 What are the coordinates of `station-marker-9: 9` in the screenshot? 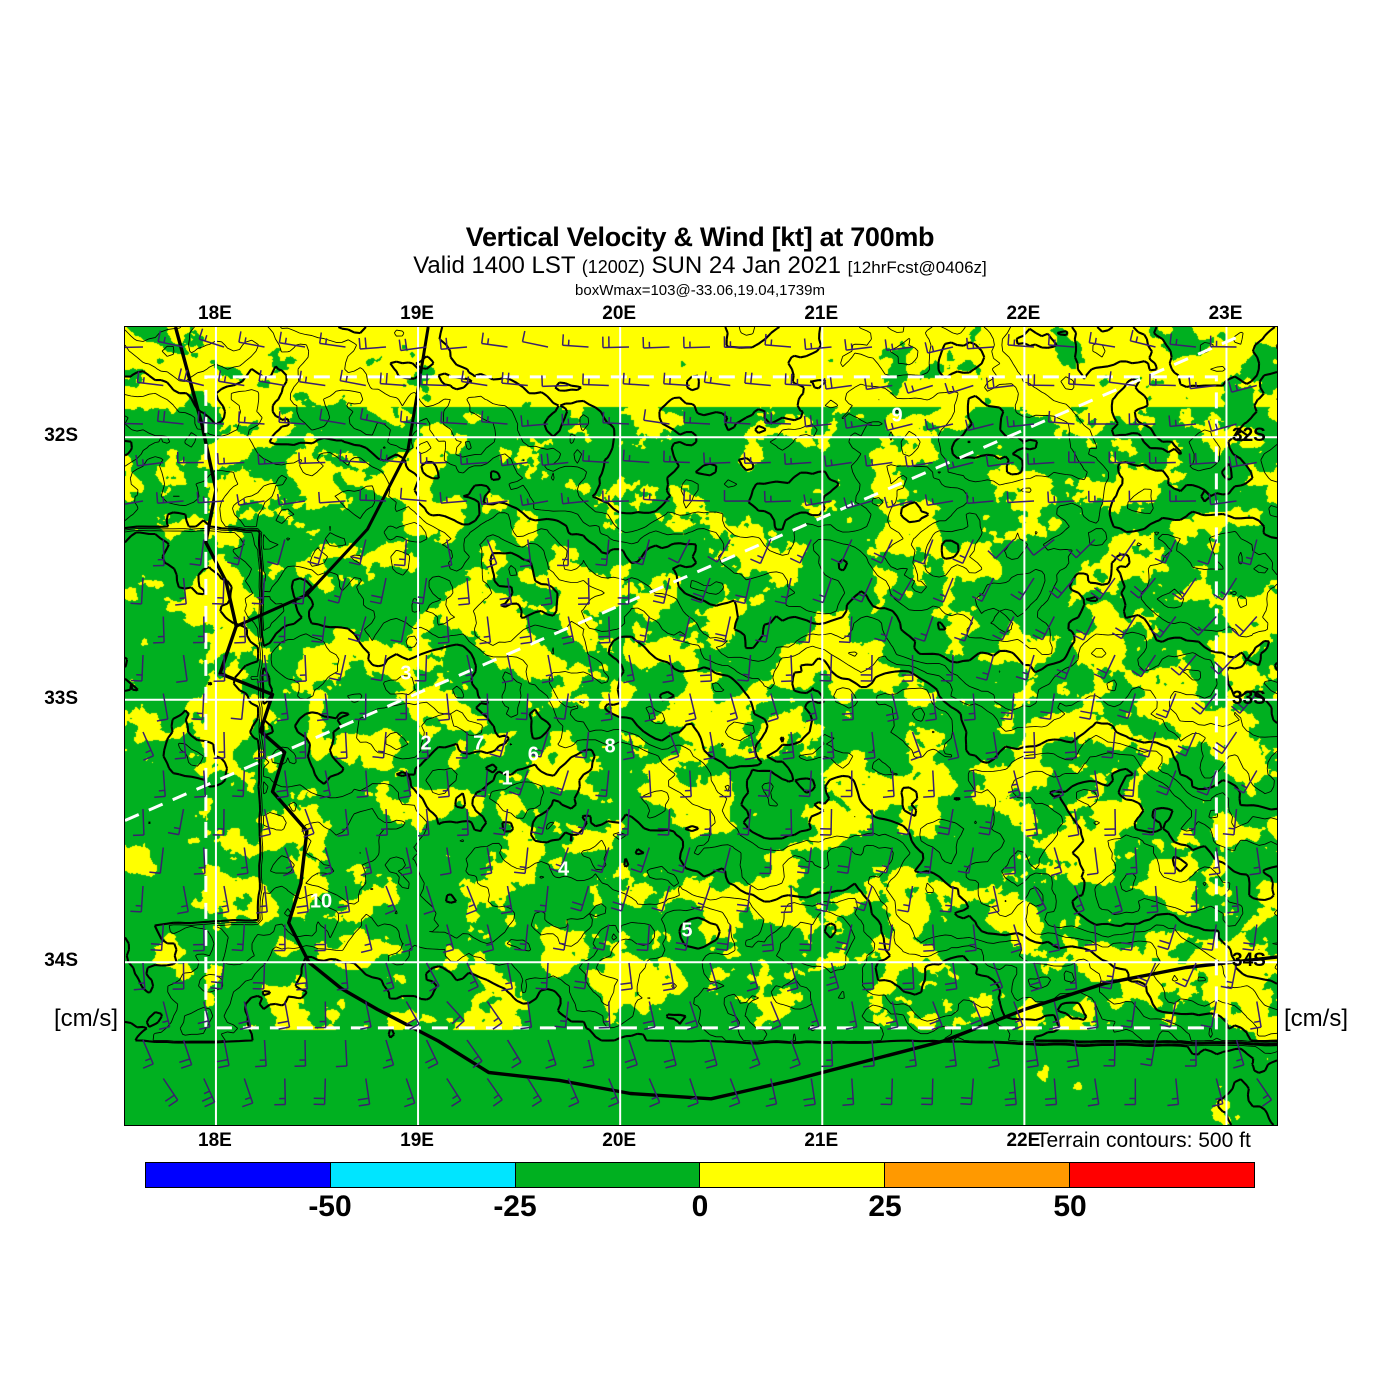 It's located at (897, 415).